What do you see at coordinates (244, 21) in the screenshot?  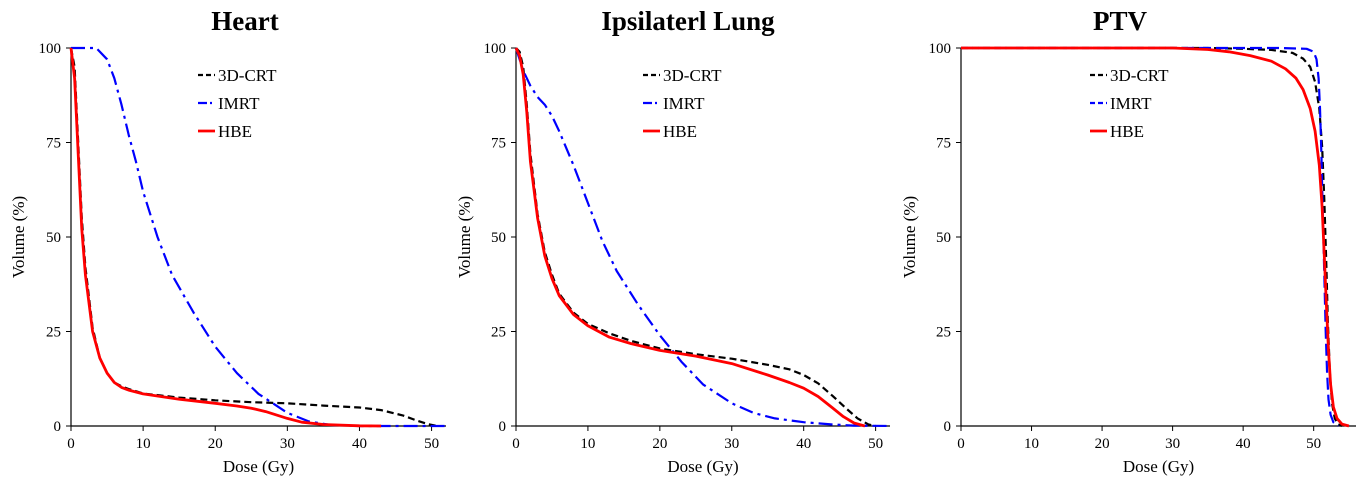 I see `chart-title: Heart` at bounding box center [244, 21].